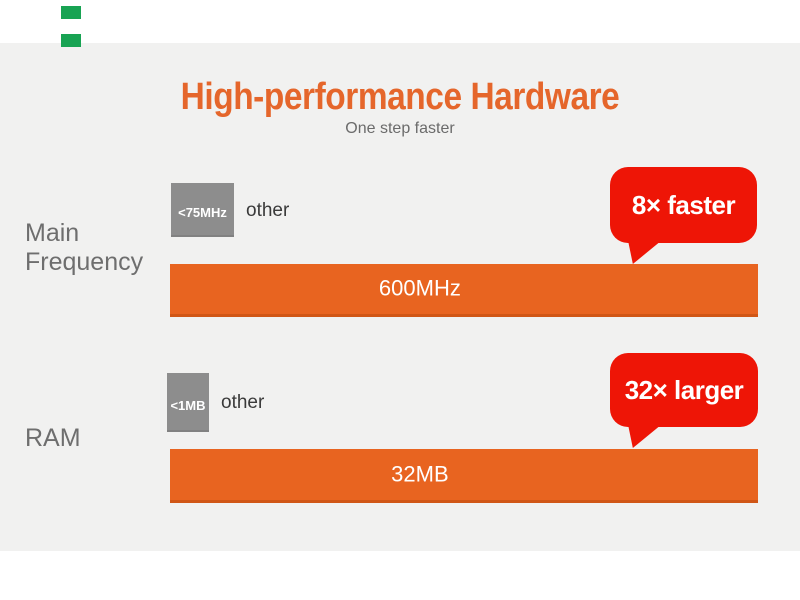 The width and height of the screenshot is (800, 600). I want to click on badge-bubble-faster: 8× faster, so click(683, 205).